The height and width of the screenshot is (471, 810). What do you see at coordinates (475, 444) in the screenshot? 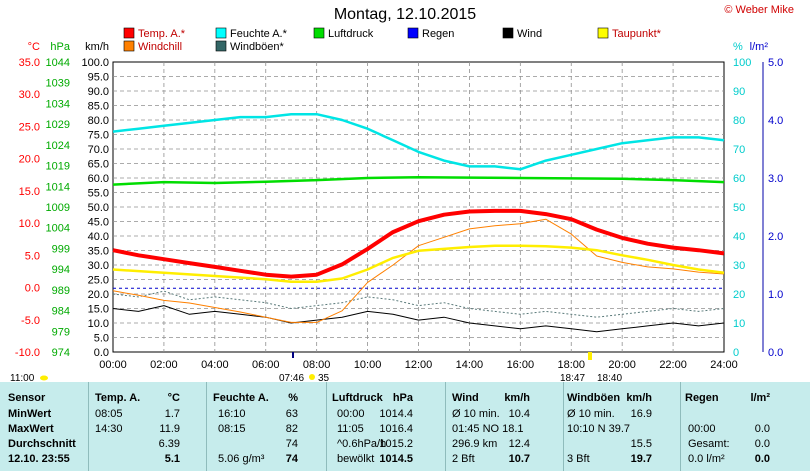
I see `table-cell: 296.9 km` at bounding box center [475, 444].